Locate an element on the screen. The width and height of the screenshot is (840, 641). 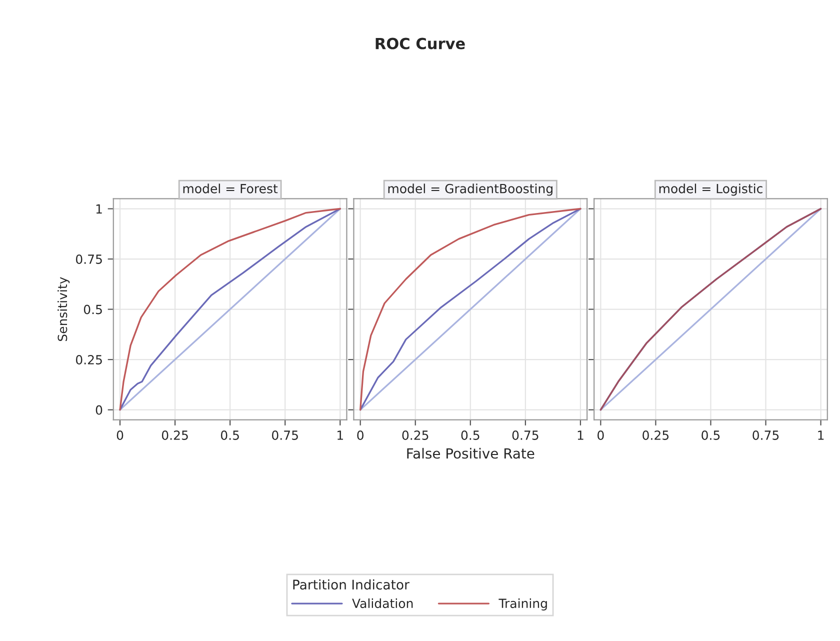
legend-label: Training is located at coordinates (522, 604).